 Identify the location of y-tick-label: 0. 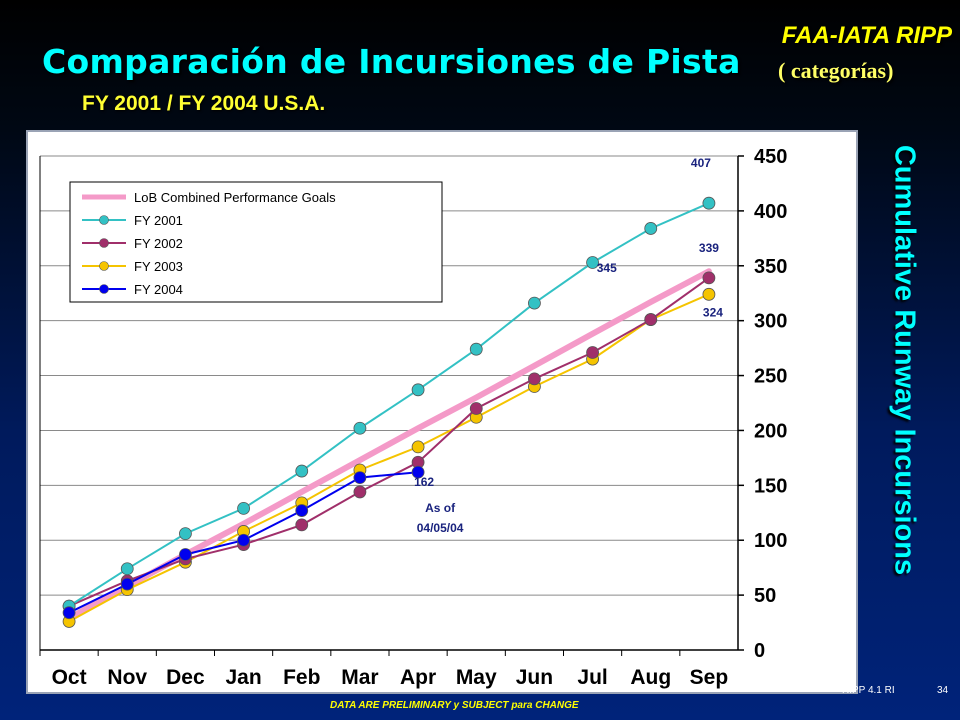
(759, 651).